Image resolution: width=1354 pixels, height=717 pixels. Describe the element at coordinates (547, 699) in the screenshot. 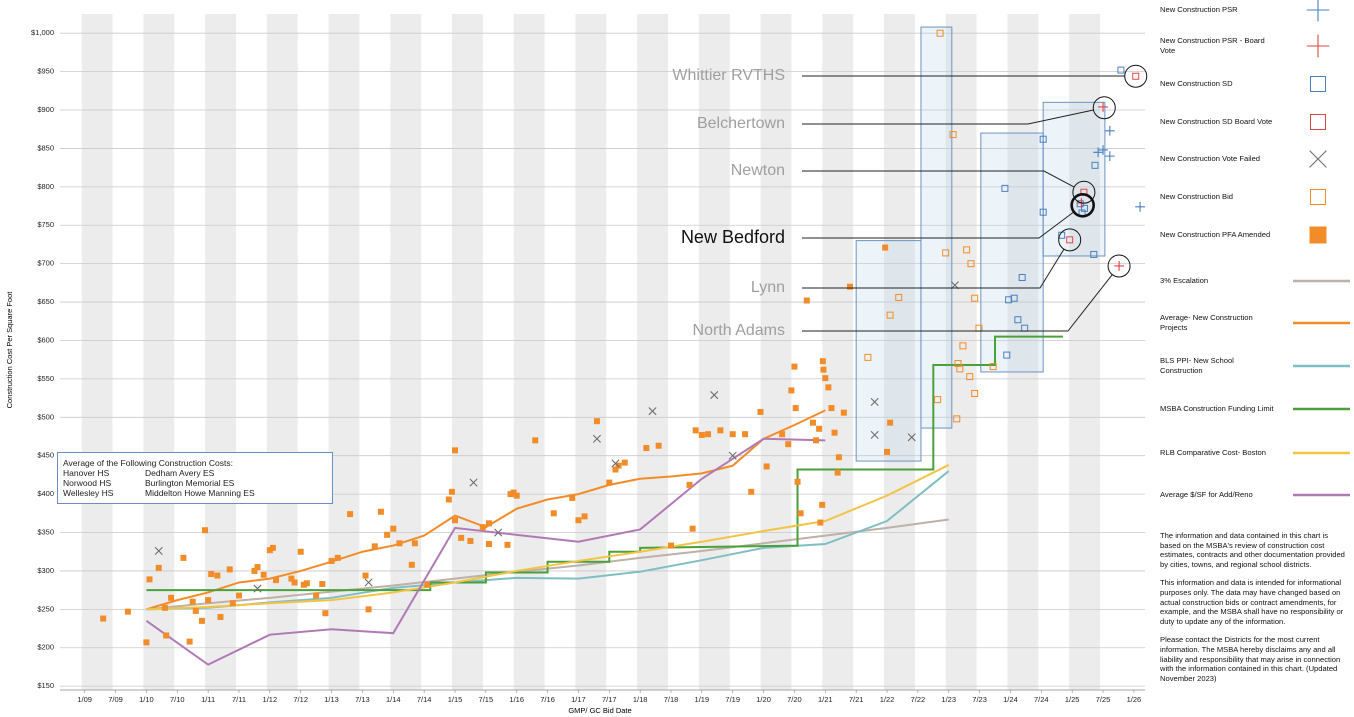

I see `x-tick-label: 7/16` at that location.